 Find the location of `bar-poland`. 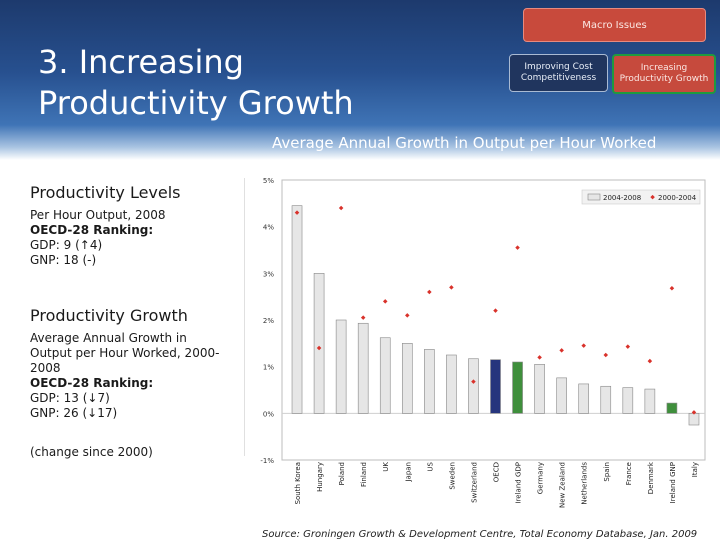

bar-poland is located at coordinates (341, 366).